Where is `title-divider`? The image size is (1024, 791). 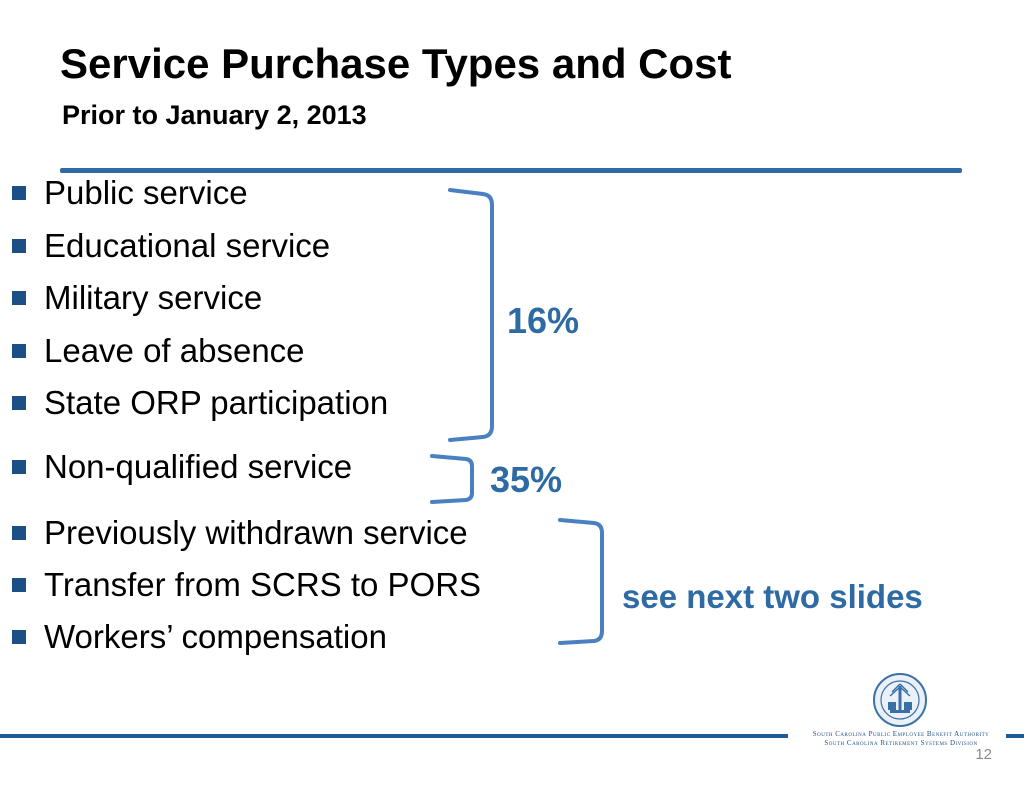
title-divider is located at coordinates (511, 170).